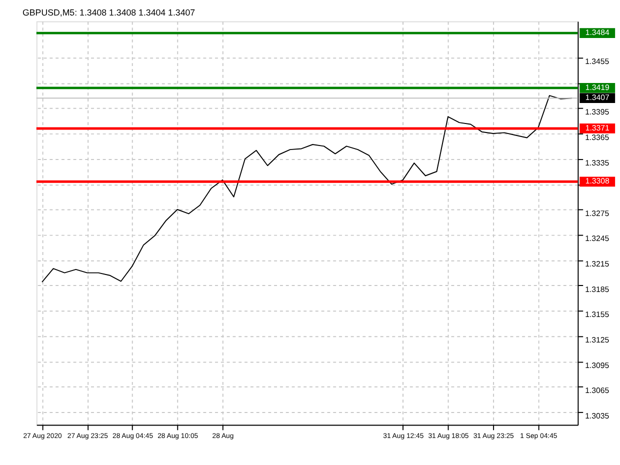 This screenshot has width=620, height=465. Describe the element at coordinates (597, 61) in the screenshot. I see `y-tick-label: 1.3455` at that location.